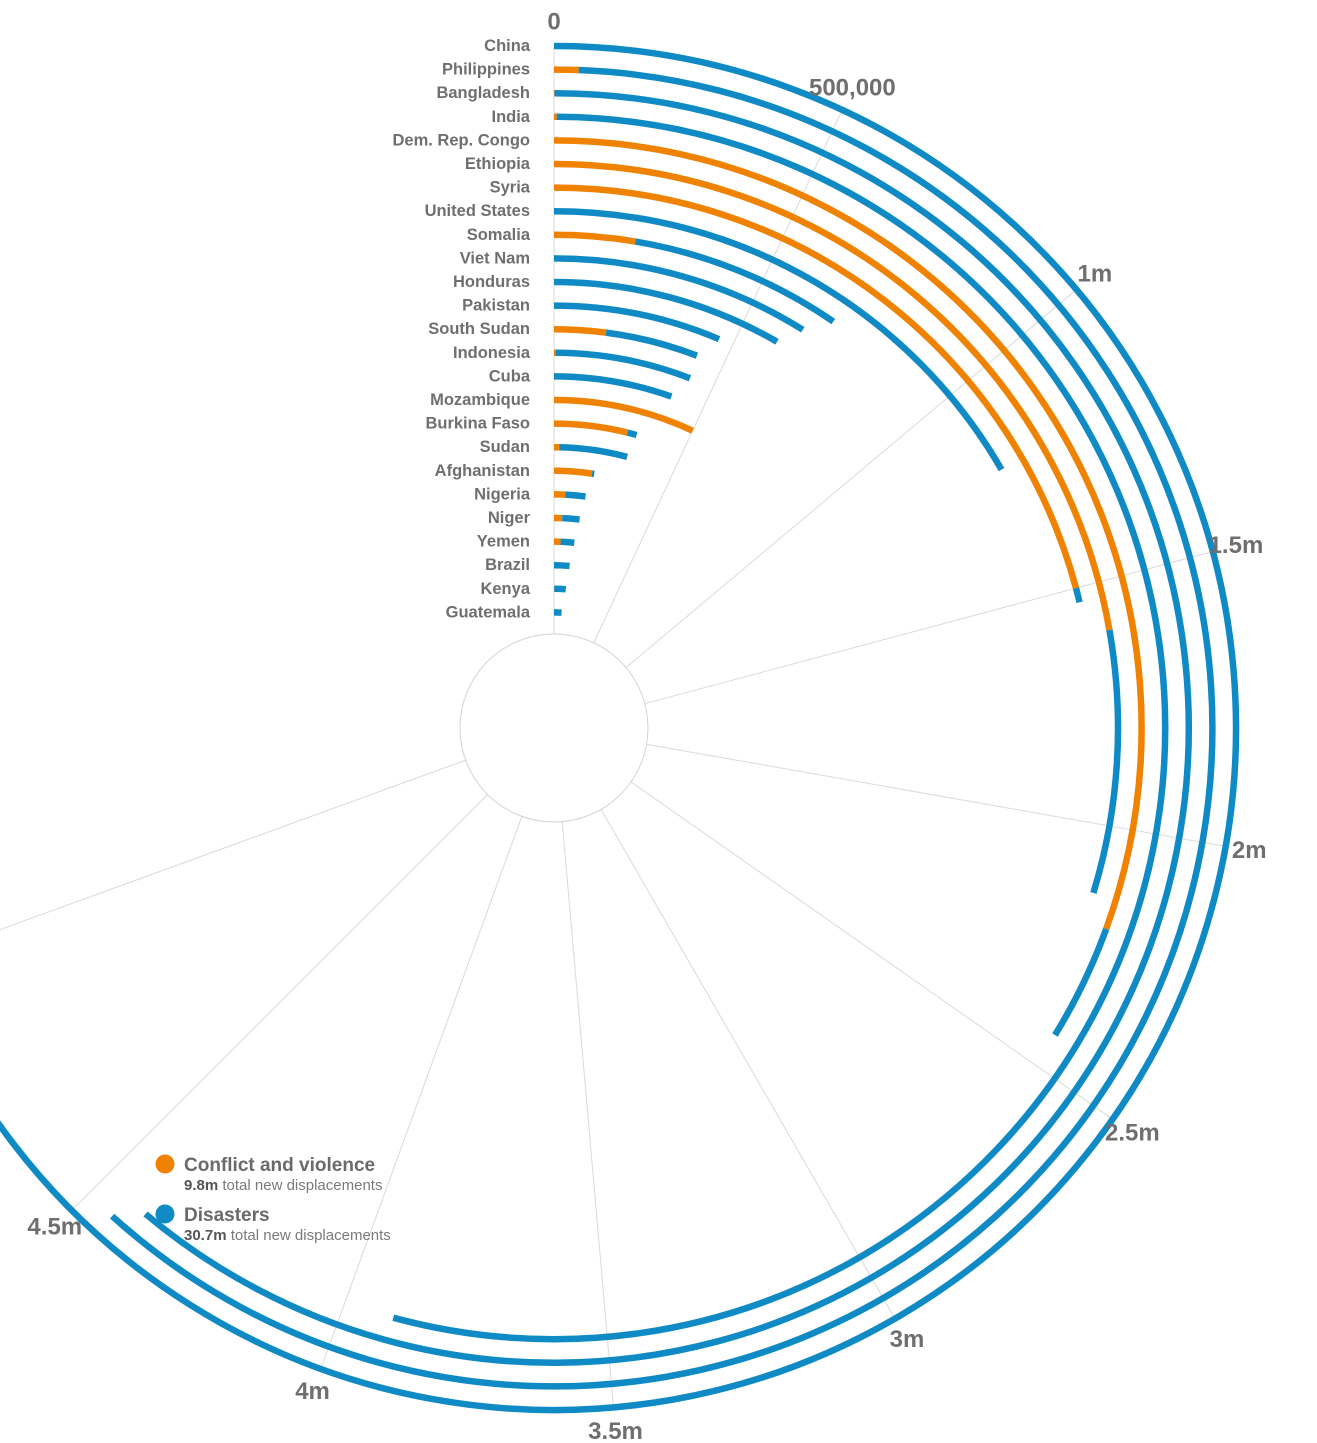 Image resolution: width=1317 pixels, height=1443 pixels. Describe the element at coordinates (477, 211) in the screenshot. I see `country-label: United States` at that location.